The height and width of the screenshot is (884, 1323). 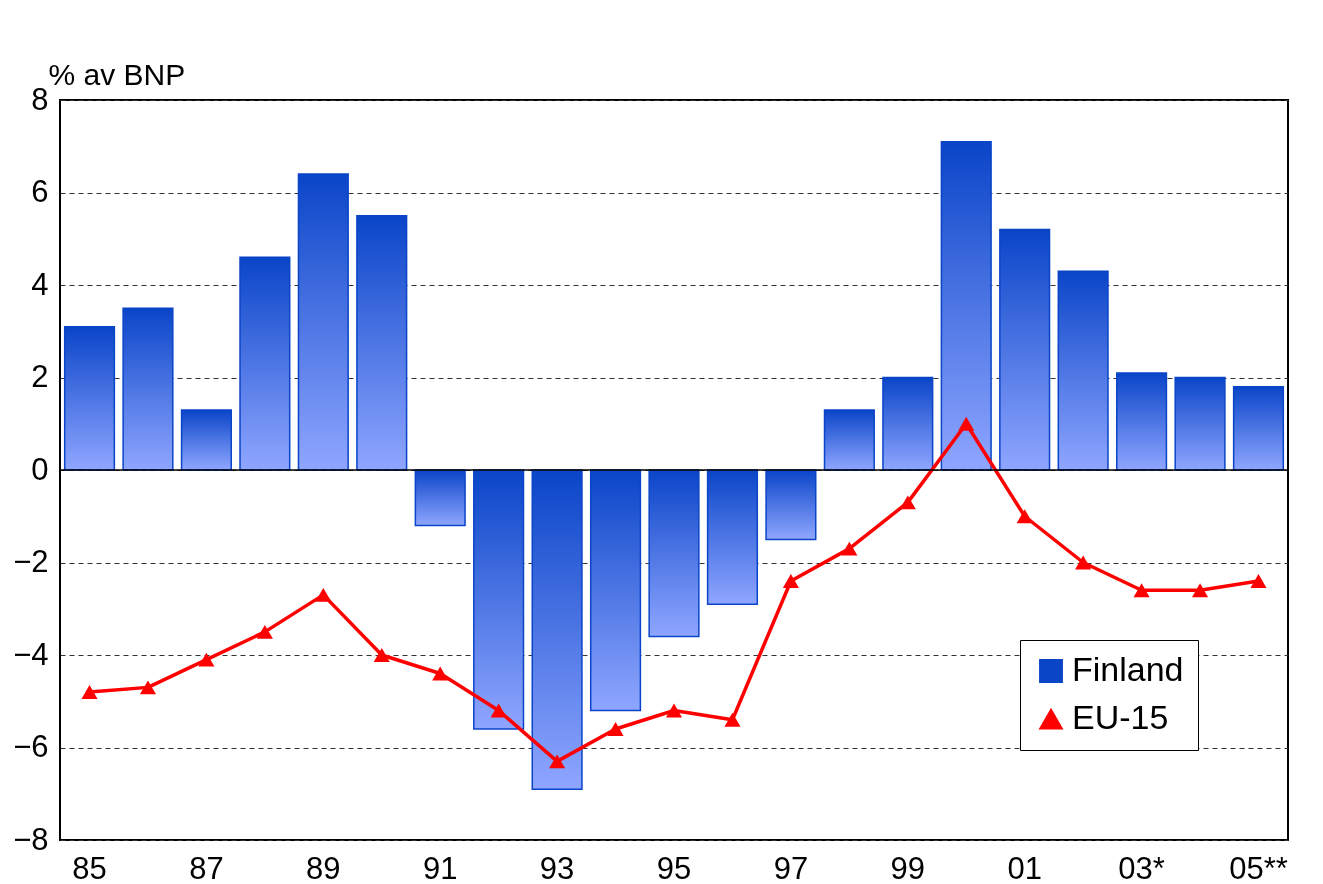 What do you see at coordinates (674, 867) in the screenshot?
I see `x-tick-label: 95` at bounding box center [674, 867].